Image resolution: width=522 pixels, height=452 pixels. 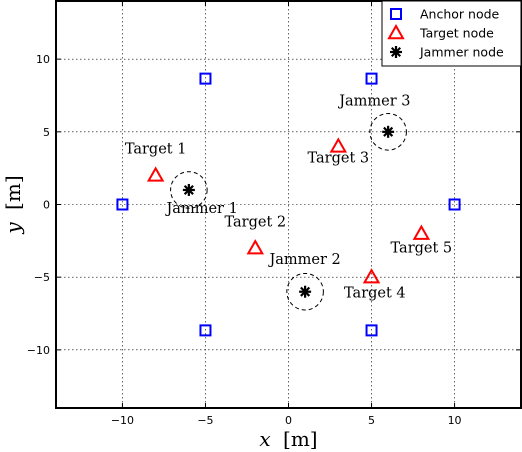 I want to click on y-tick-label: −10, so click(x=38, y=350).